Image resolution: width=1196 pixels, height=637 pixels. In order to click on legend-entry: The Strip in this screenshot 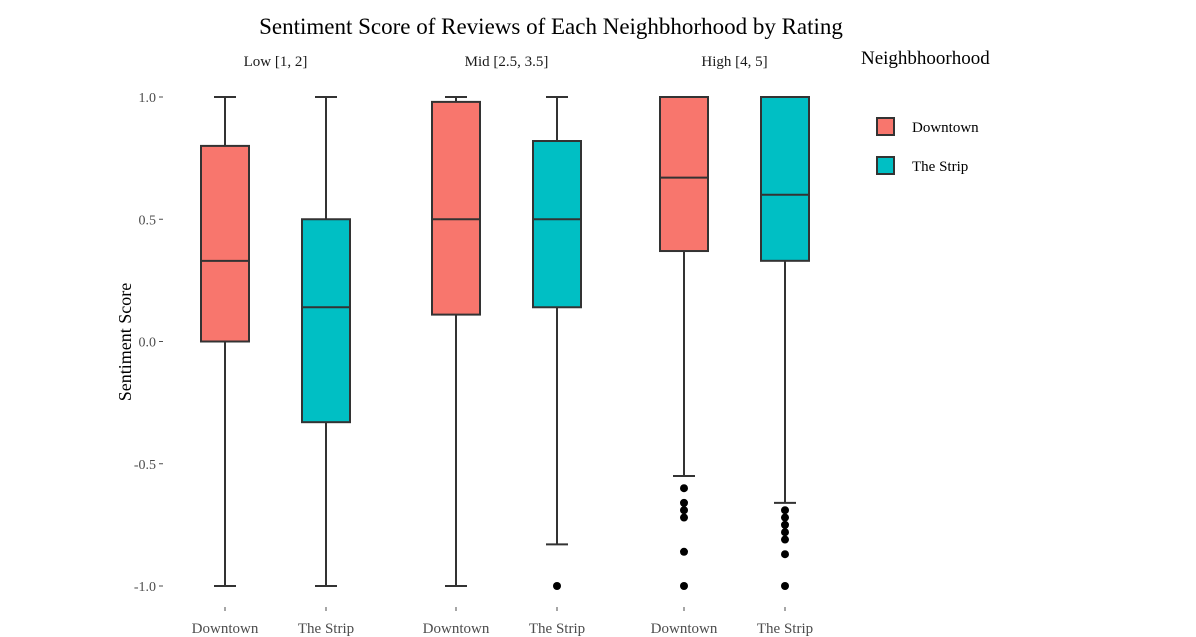, I will do `click(922, 165)`.